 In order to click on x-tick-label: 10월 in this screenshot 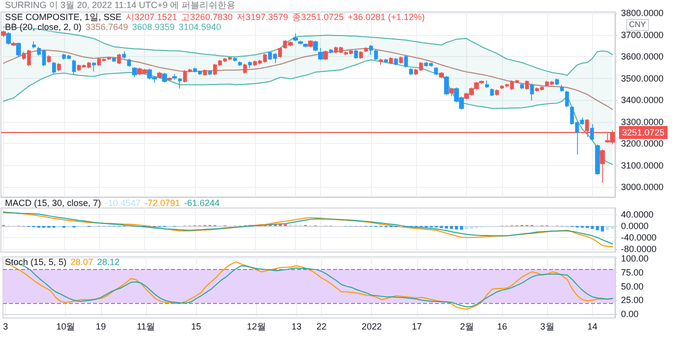, I will do `click(66, 327)`.